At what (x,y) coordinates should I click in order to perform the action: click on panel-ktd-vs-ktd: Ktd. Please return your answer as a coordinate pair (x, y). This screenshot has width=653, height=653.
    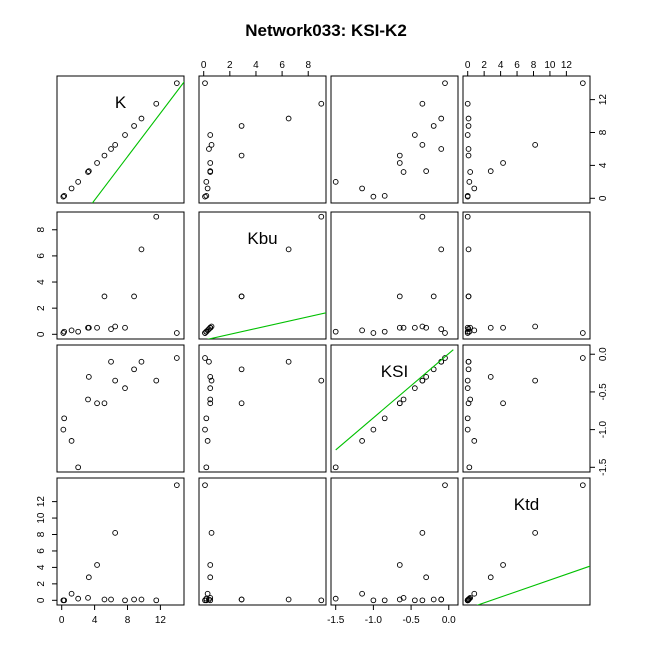
    Looking at the image, I should click on (526, 541).